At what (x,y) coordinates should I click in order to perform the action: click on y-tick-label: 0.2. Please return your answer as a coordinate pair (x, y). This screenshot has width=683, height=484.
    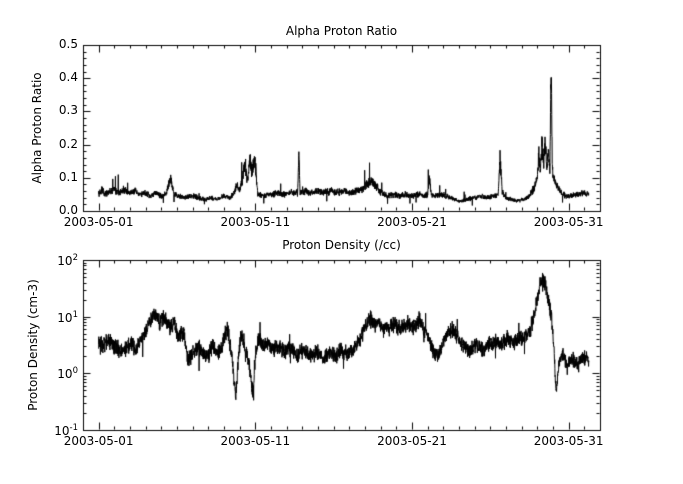
    Looking at the image, I should click on (68, 143).